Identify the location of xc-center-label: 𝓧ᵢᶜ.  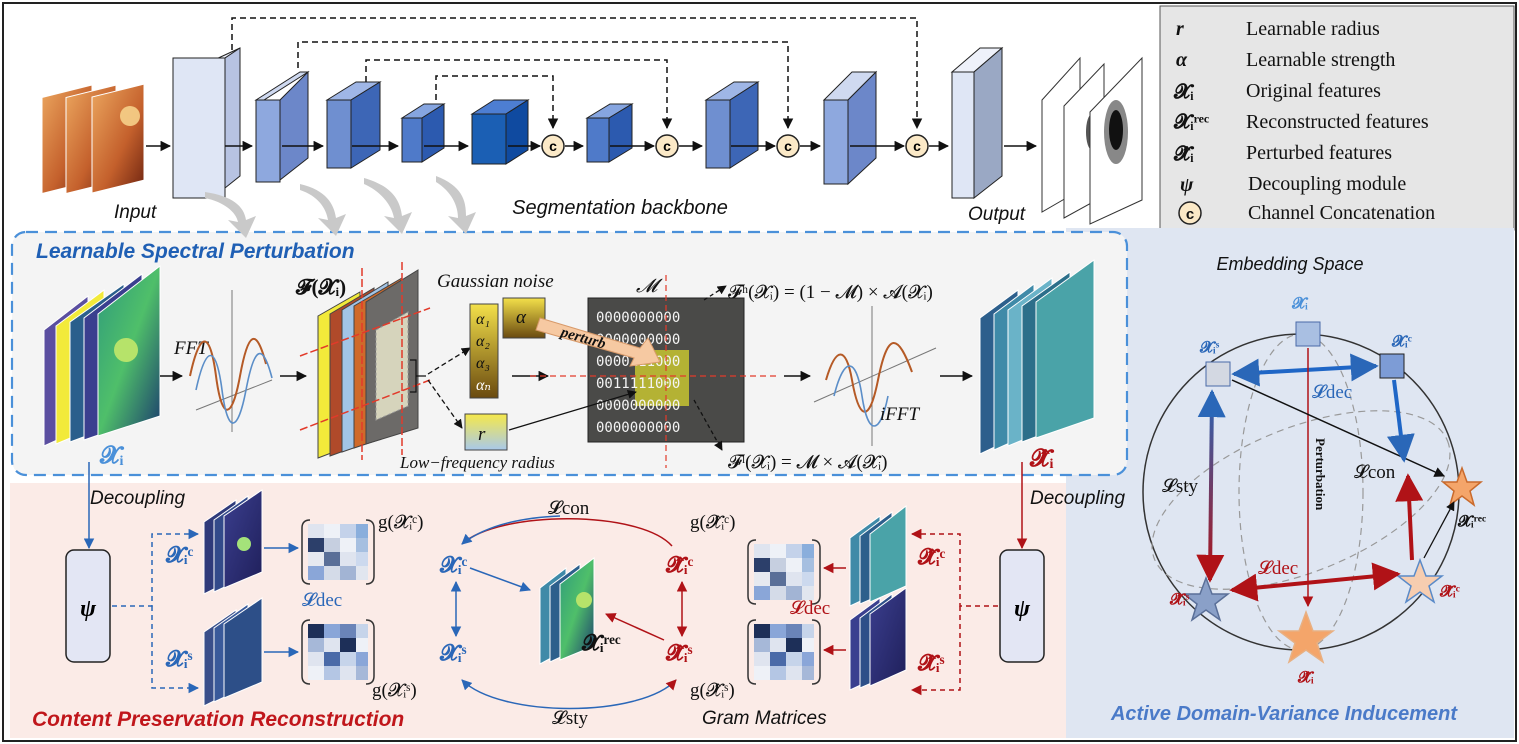
(453, 564).